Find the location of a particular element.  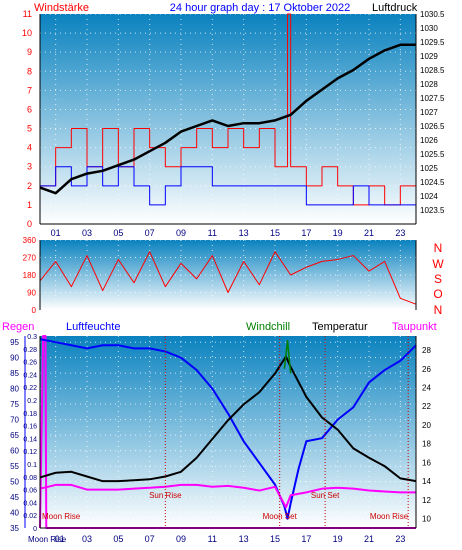

temperature-tick-label: 24 is located at coordinates (426, 388).